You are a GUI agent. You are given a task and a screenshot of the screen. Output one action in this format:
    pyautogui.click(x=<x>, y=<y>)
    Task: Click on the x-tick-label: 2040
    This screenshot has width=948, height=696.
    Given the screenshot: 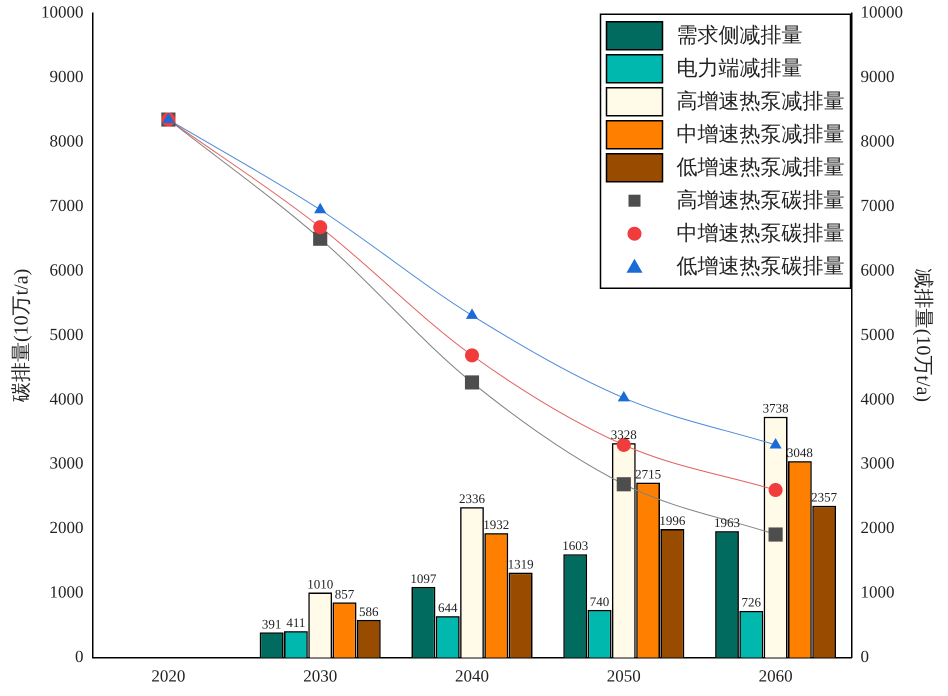 What is the action you would take?
    pyautogui.click(x=472, y=676)
    